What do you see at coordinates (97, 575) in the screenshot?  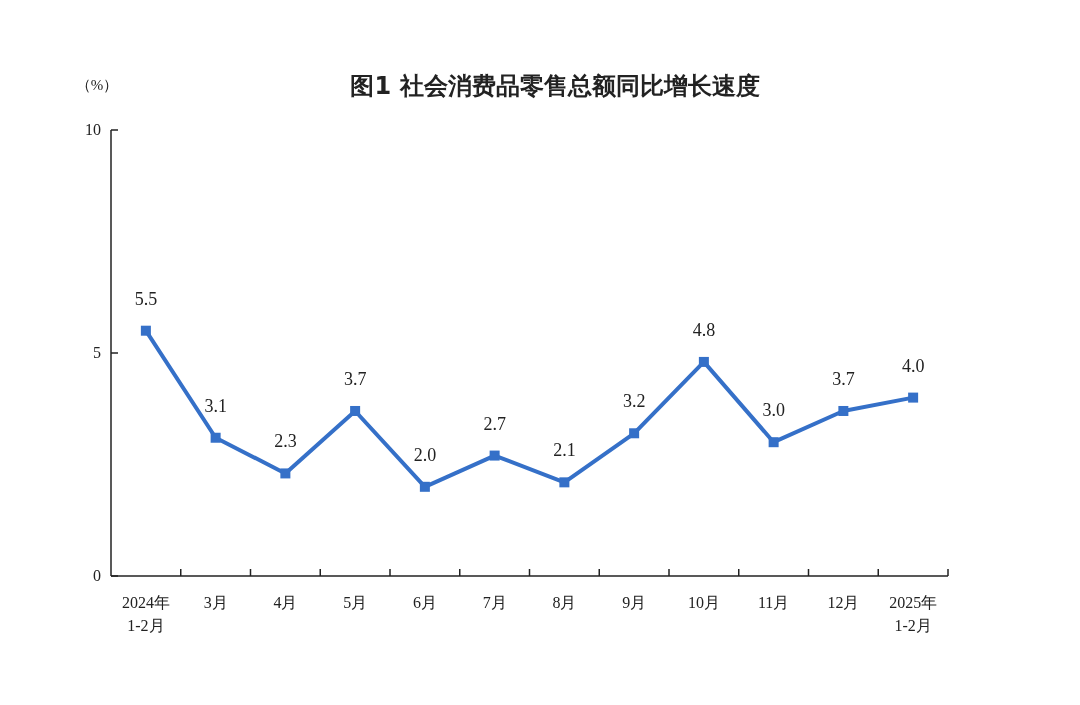 I see `y-tick-label: 0` at bounding box center [97, 575].